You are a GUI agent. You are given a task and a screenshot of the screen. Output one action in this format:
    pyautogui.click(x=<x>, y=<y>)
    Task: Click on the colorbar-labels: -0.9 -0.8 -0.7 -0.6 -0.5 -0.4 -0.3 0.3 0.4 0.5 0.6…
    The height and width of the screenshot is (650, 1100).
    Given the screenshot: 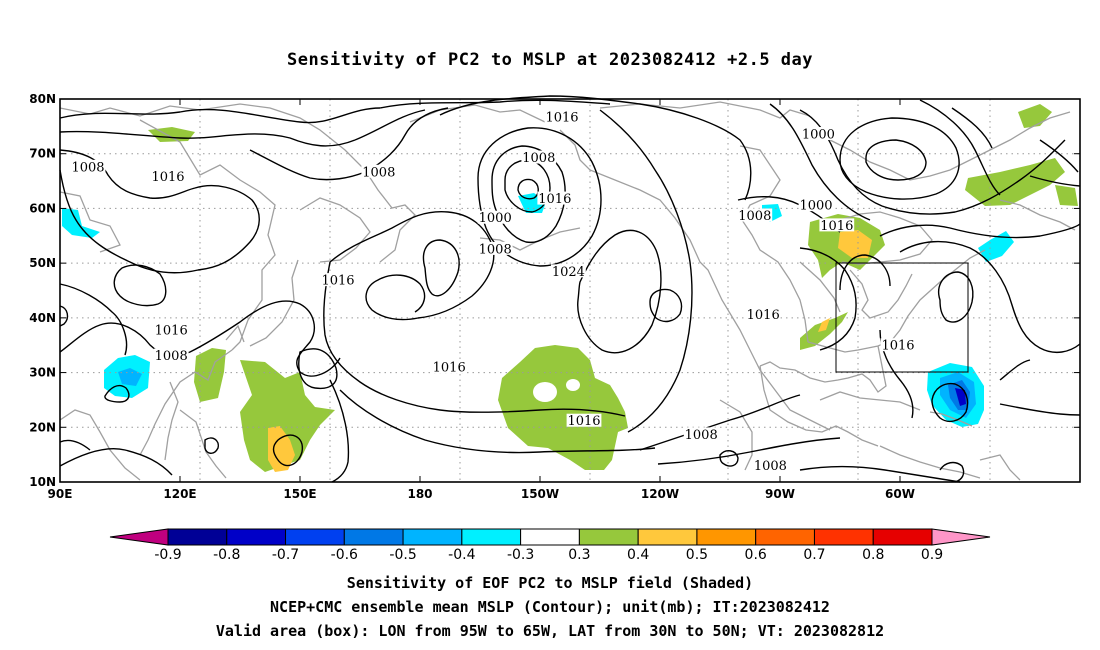 What is the action you would take?
    pyautogui.click(x=548, y=555)
    